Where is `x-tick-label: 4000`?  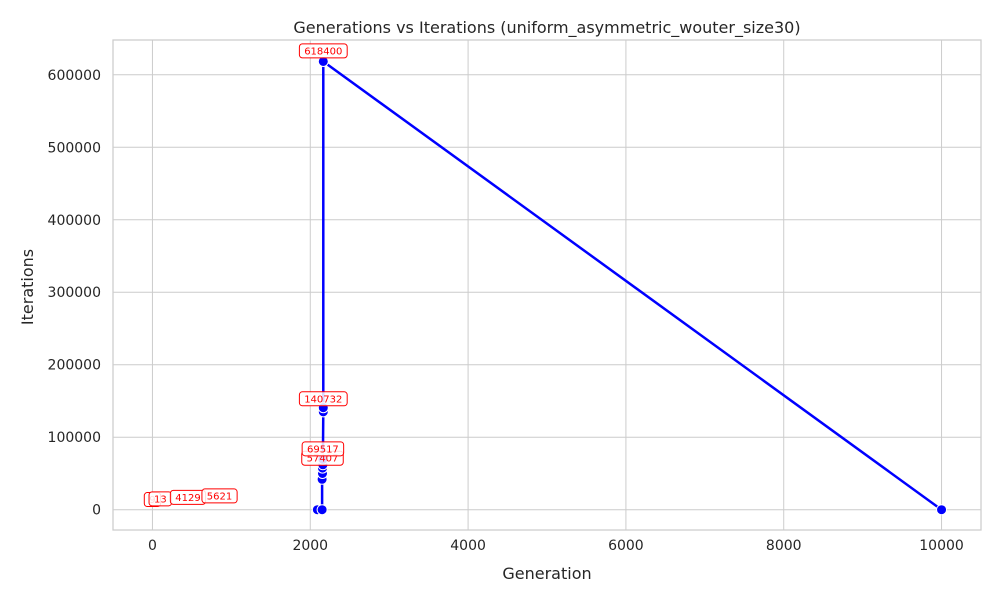 x-tick-label: 4000 is located at coordinates (468, 546).